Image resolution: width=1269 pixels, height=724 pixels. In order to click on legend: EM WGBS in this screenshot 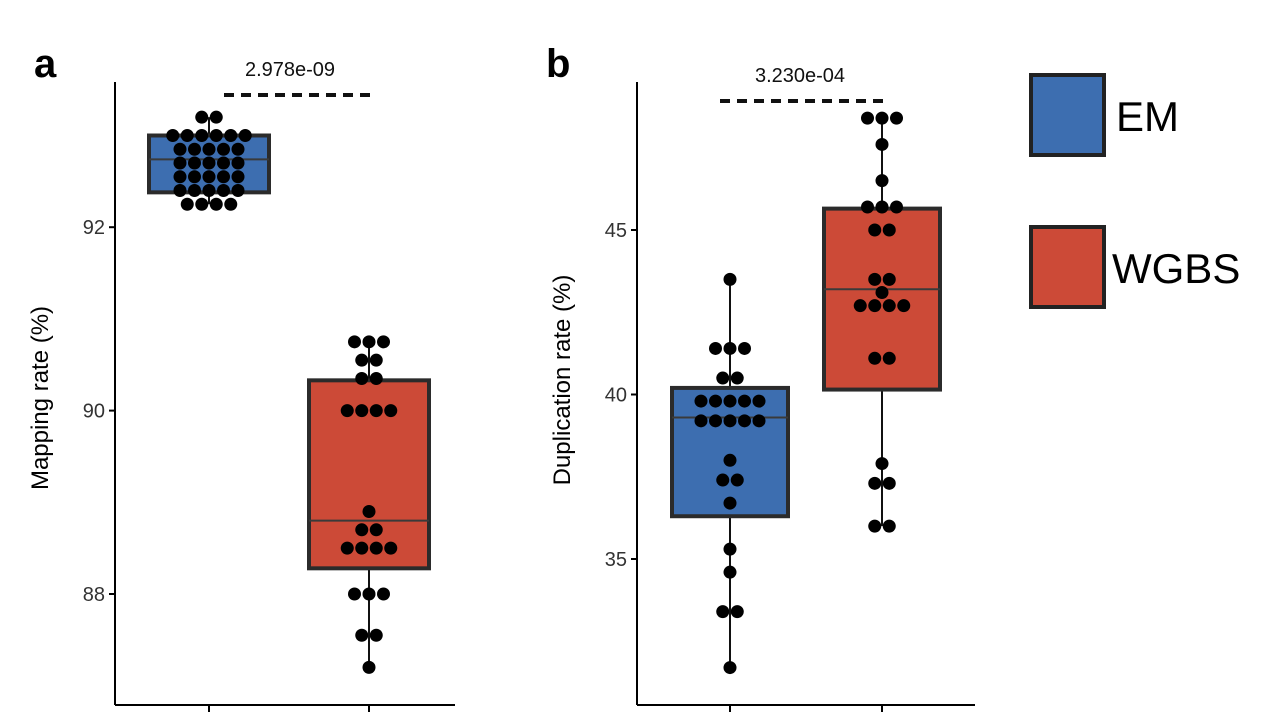, I will do `click(1134, 191)`.